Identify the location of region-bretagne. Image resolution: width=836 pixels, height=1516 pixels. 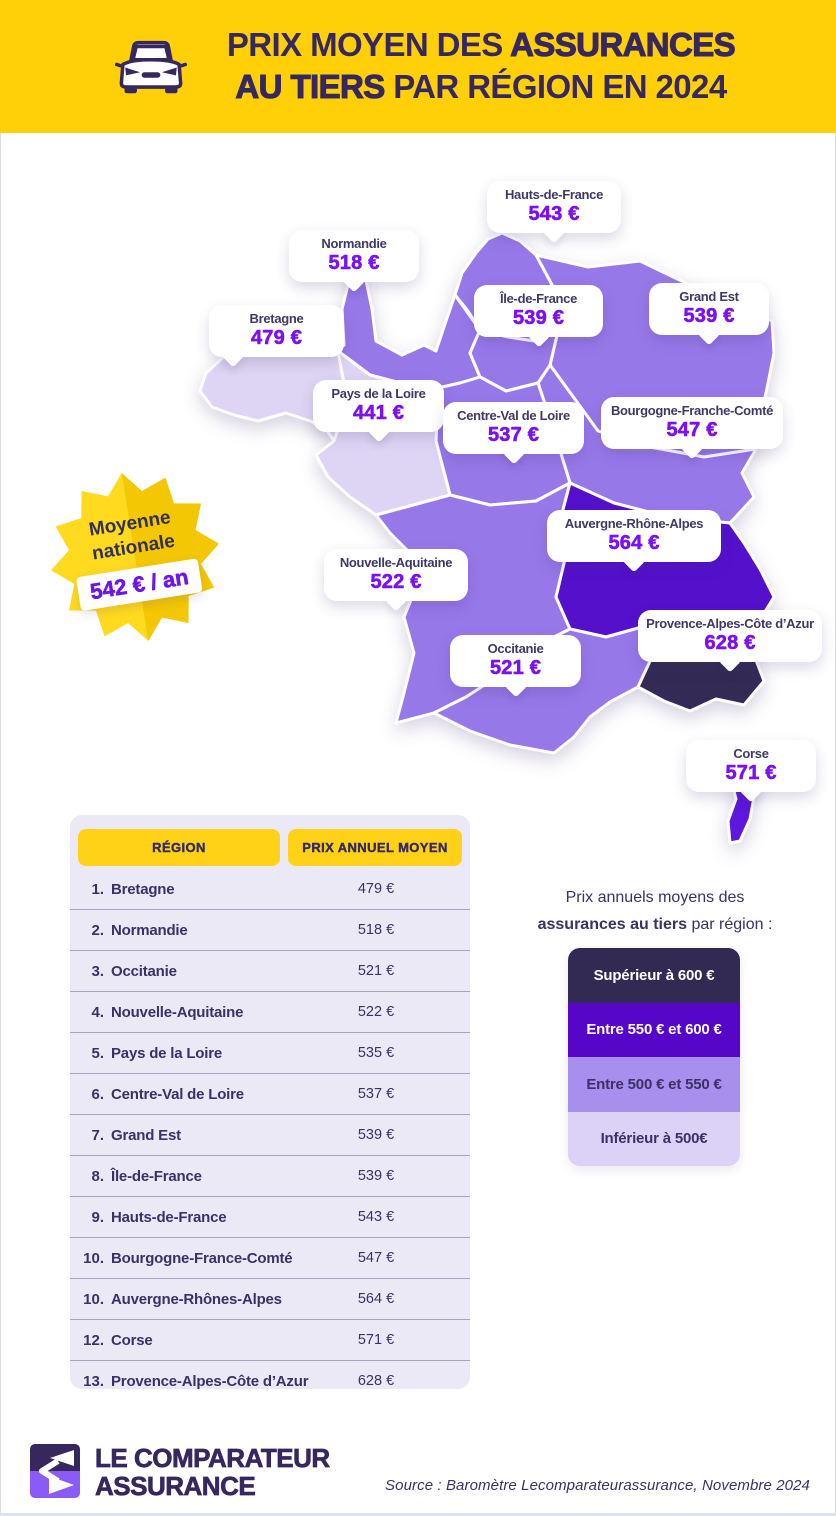
(274, 387).